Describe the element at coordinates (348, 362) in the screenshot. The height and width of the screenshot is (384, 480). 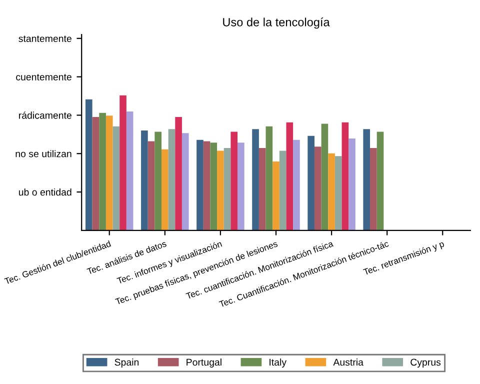
I see `legend-label: Austria` at that location.